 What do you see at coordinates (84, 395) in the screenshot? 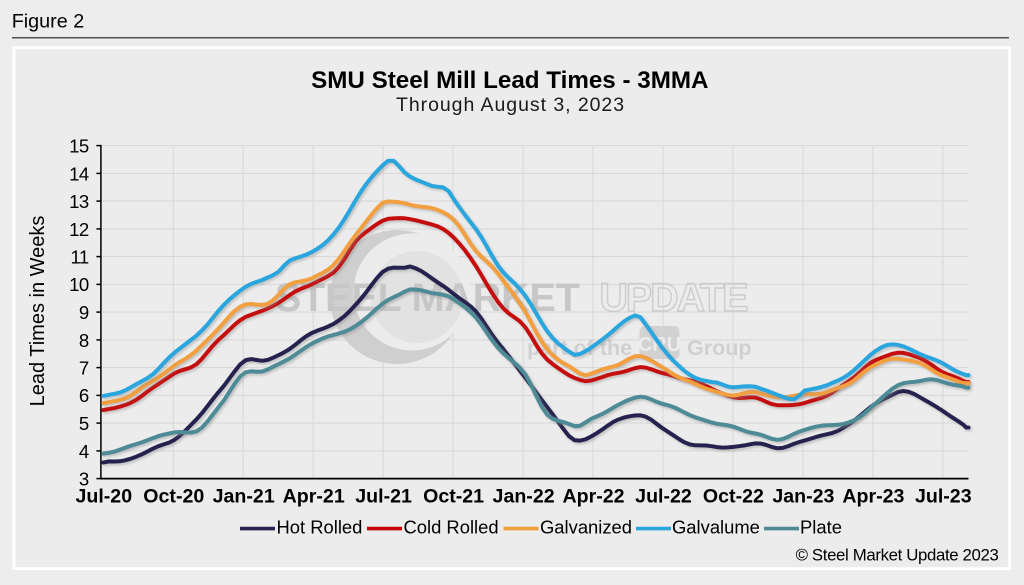
I see `svg-text: 6` at bounding box center [84, 395].